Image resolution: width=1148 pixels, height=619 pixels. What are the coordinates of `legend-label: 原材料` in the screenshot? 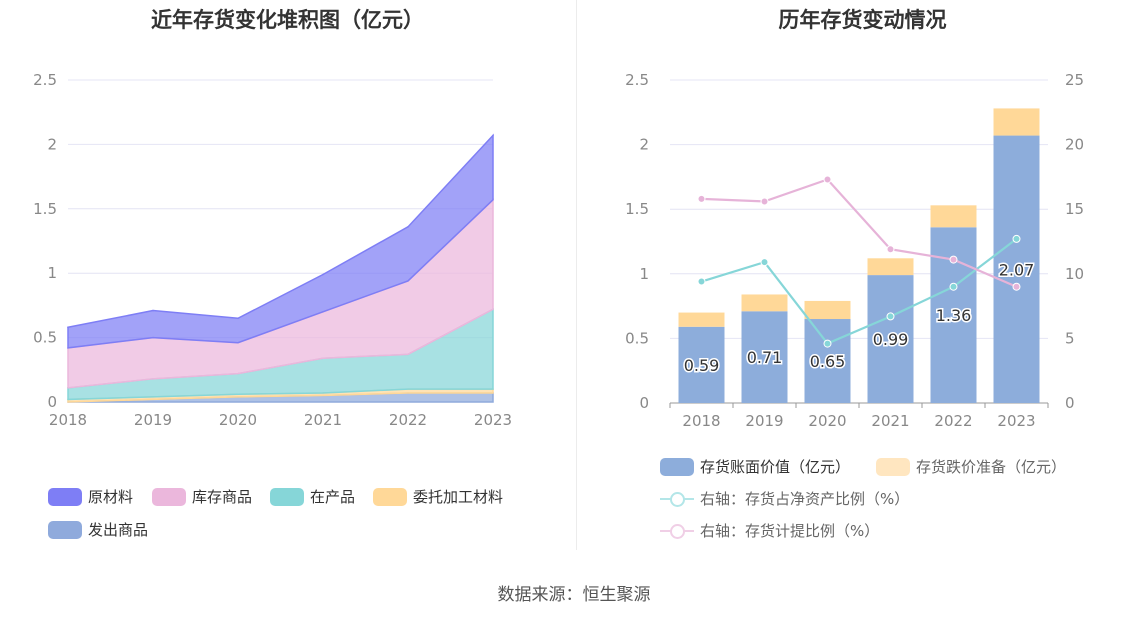 It's located at (111, 497).